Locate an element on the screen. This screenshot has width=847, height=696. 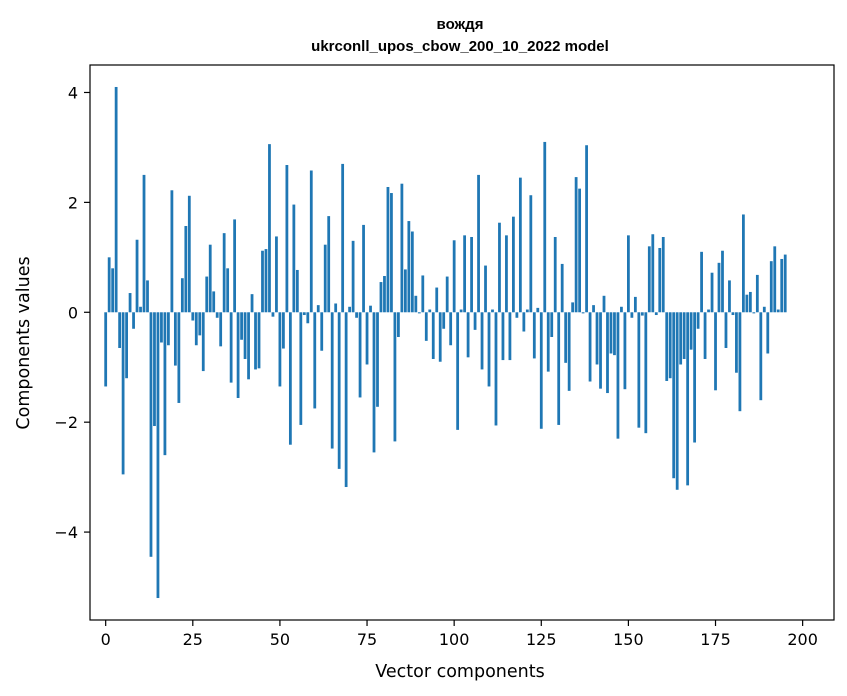
y-tick-label: 4 is located at coordinates (73, 92).